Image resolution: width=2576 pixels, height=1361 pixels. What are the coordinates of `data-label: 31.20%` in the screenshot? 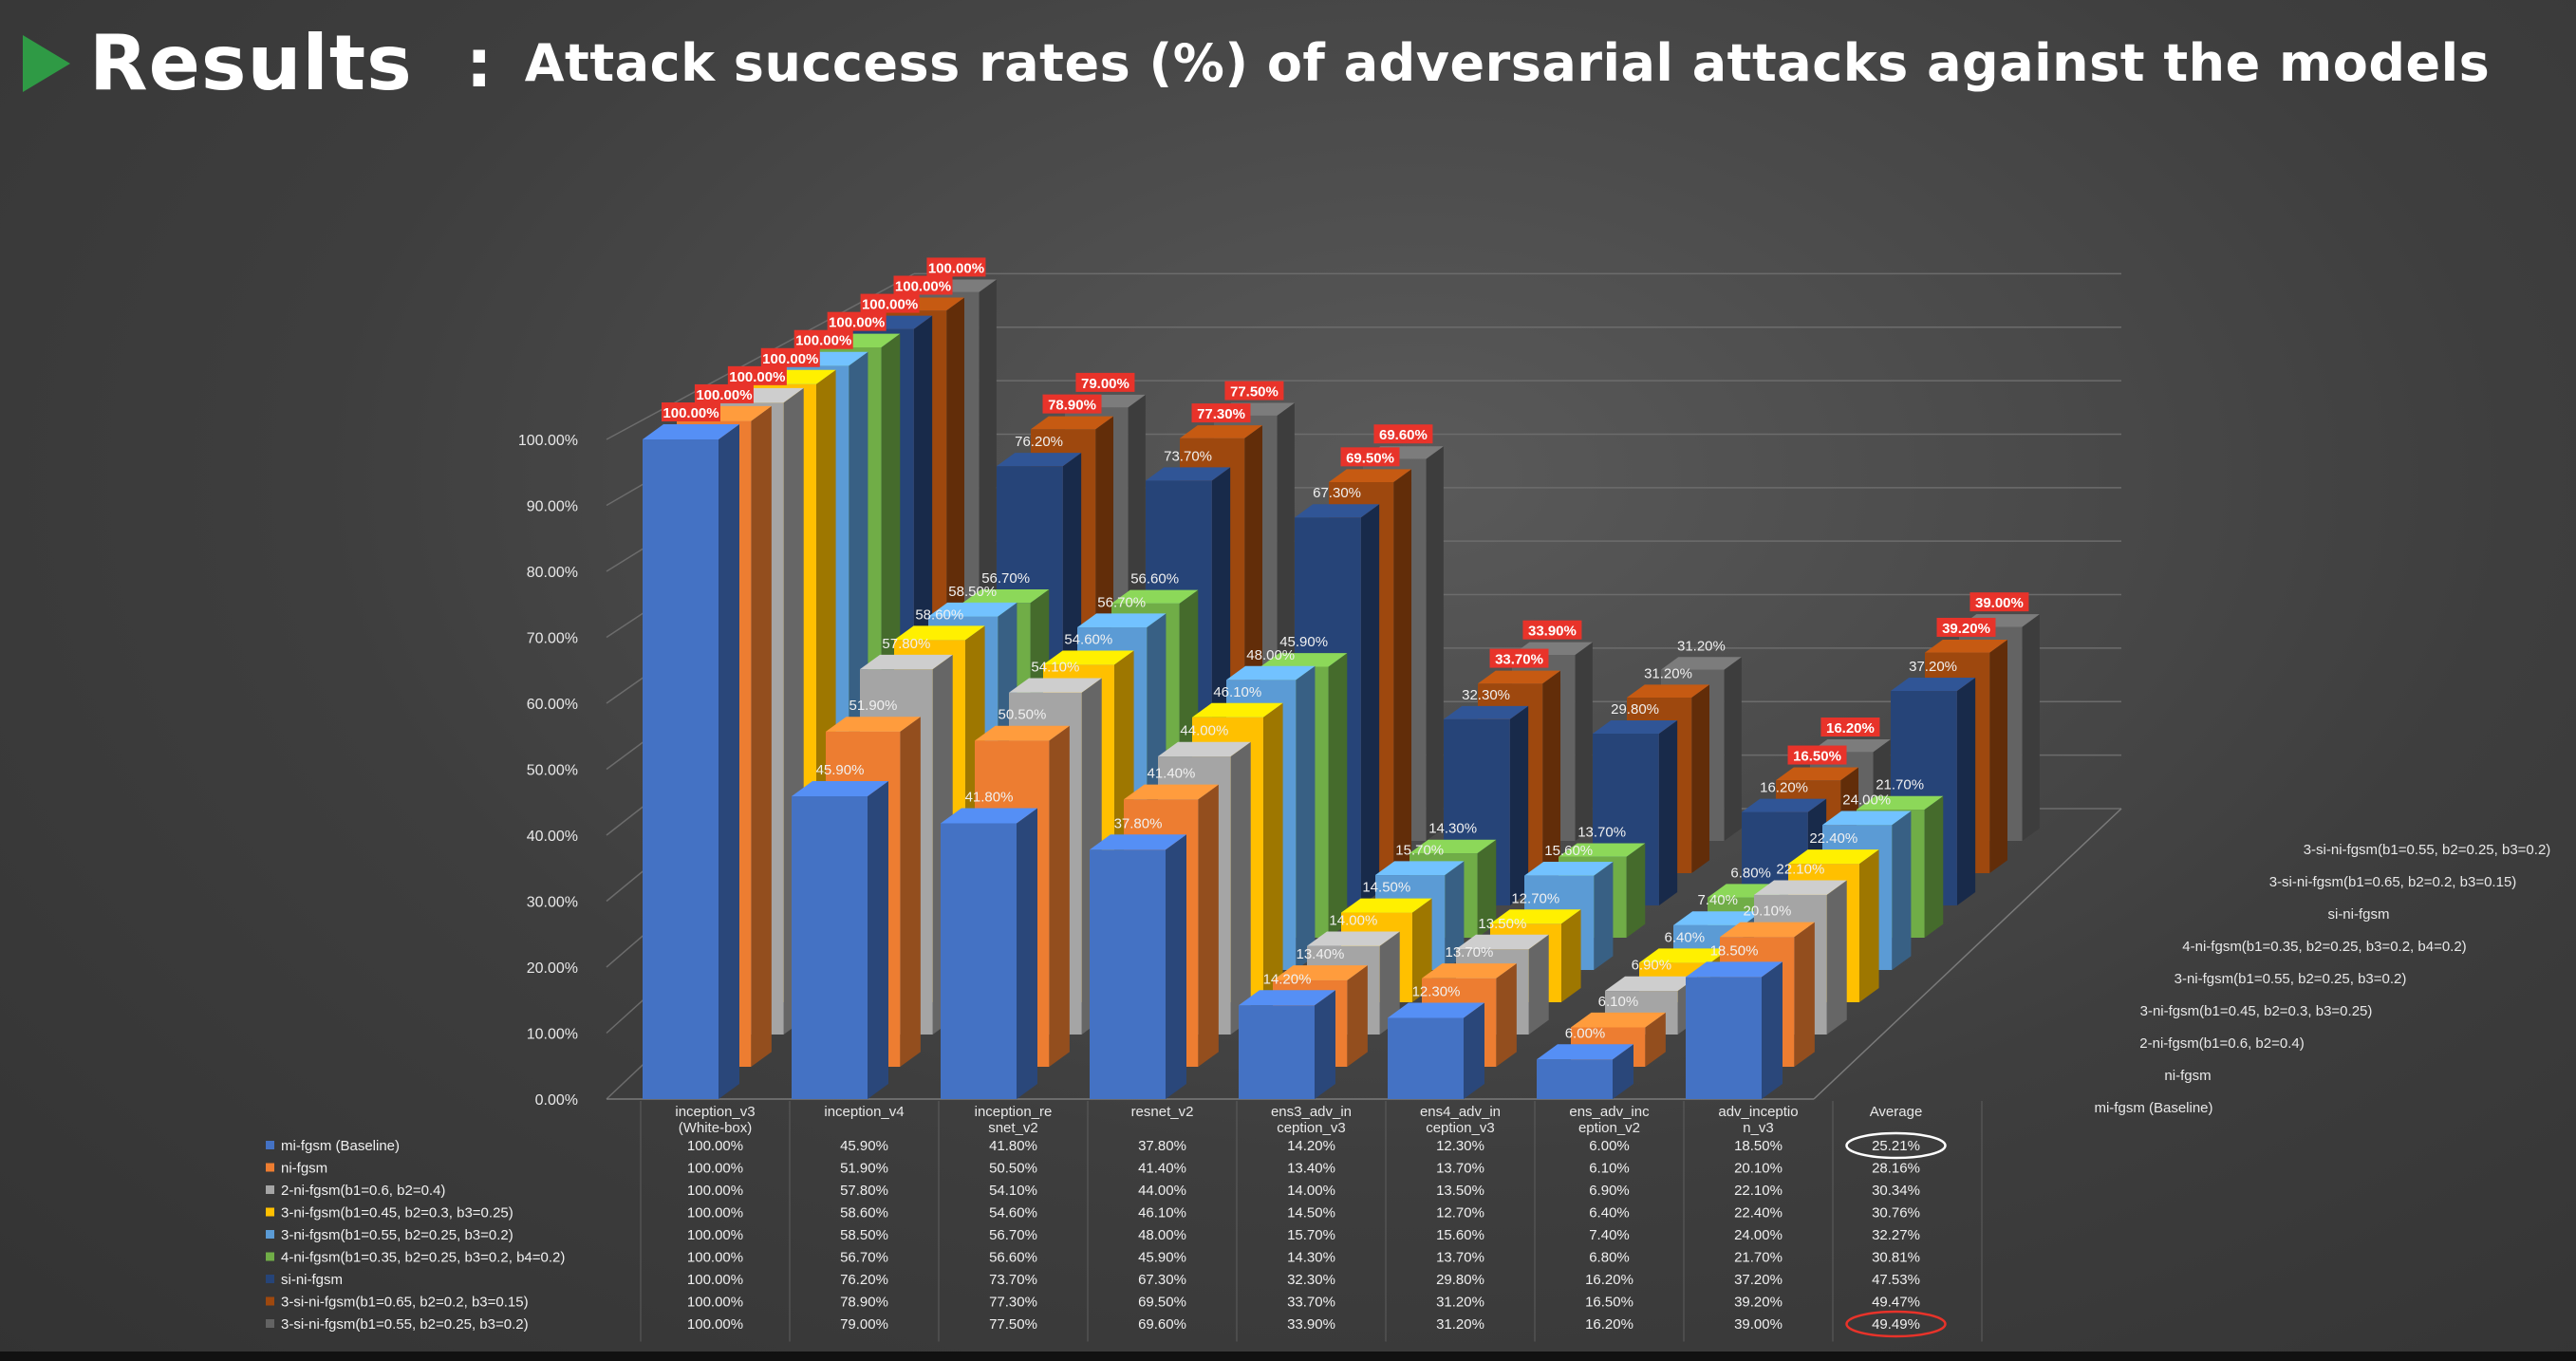 It's located at (1668, 673).